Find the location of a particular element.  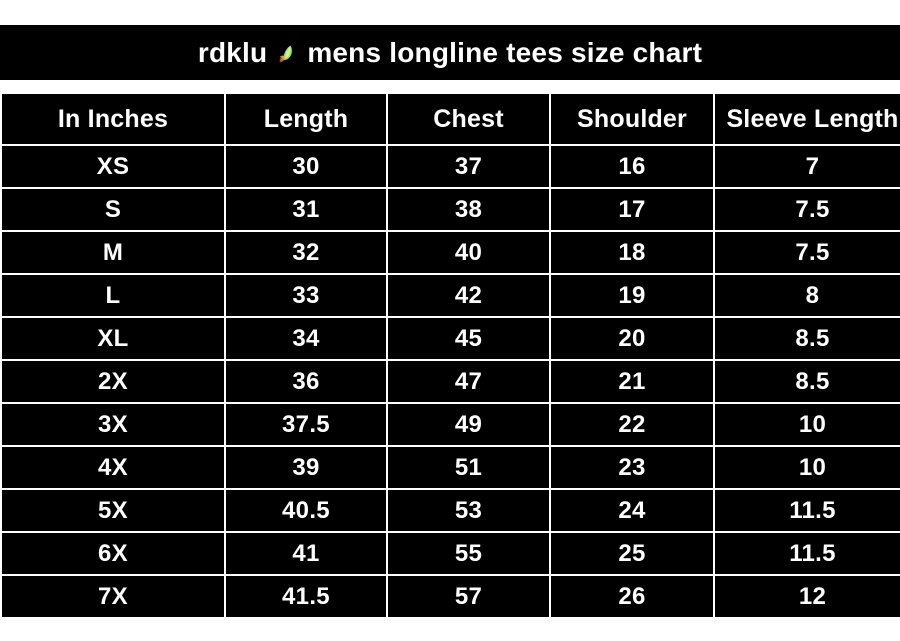

column-header-sleeve-length: Sleeve Length is located at coordinates (807, 119).